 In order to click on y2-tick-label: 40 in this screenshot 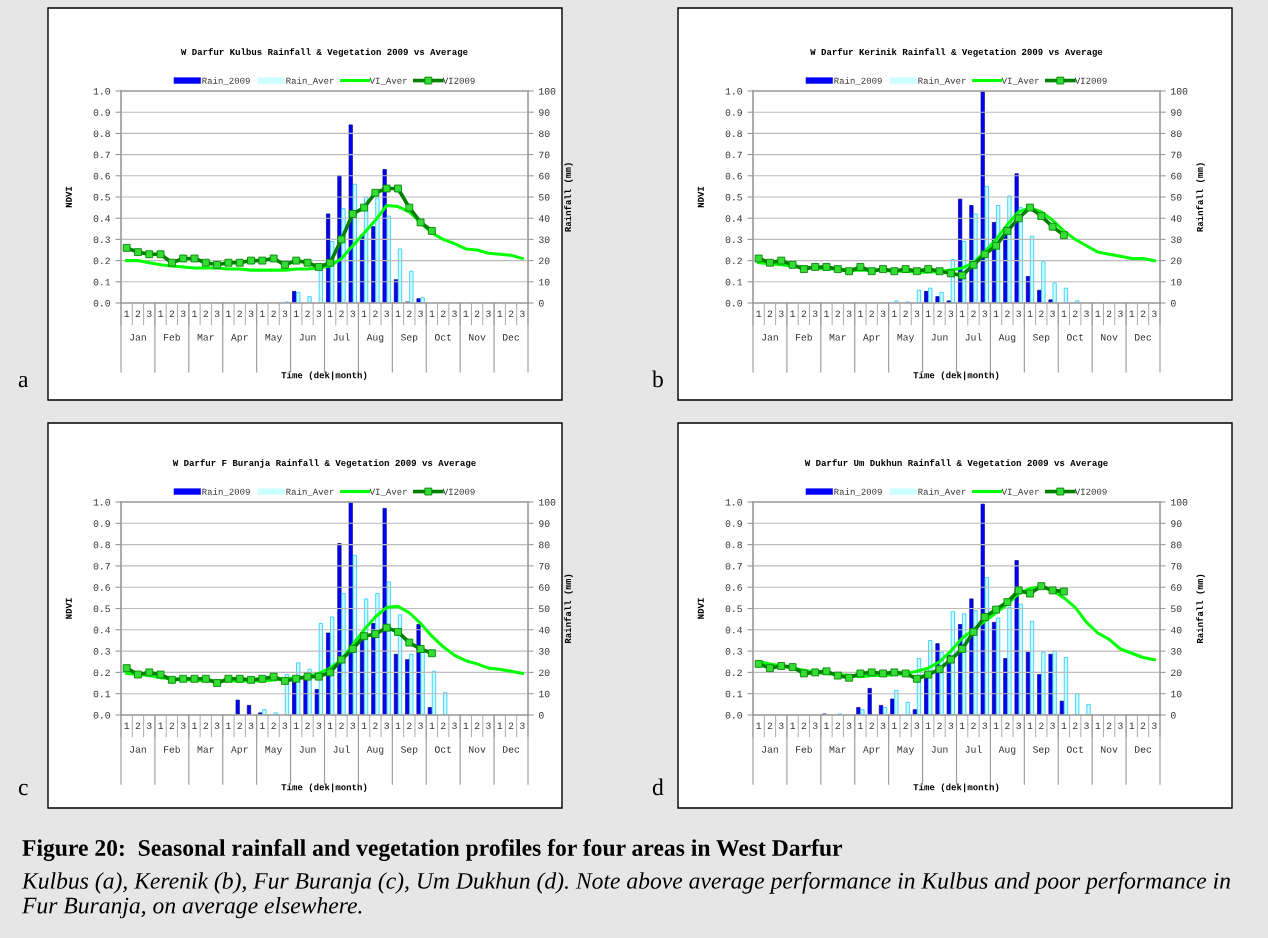, I will do `click(544, 218)`.